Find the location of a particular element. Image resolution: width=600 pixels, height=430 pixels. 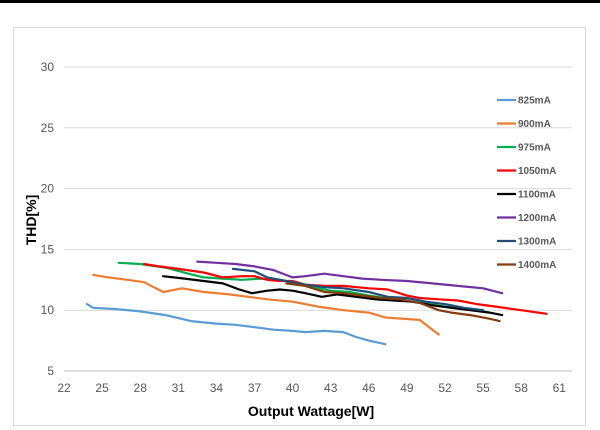

series-line-1050mA is located at coordinates (345, 288).